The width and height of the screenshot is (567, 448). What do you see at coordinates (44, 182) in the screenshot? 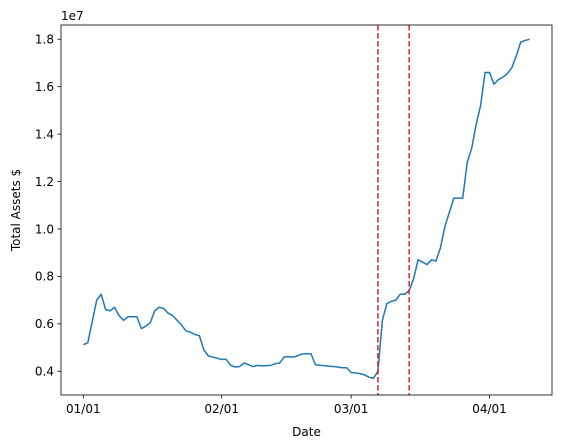
I see `y-tick-label: 1.2` at bounding box center [44, 182].